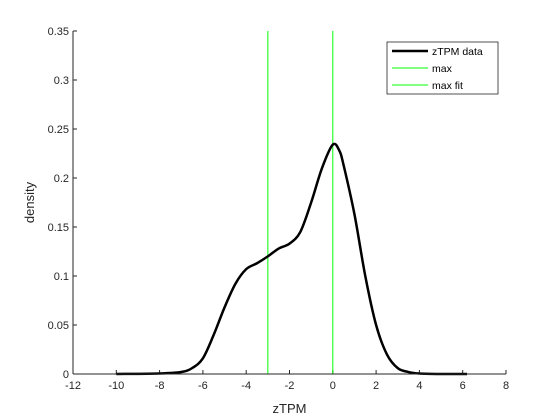 The height and width of the screenshot is (420, 560). I want to click on legend-label-ztpm-data: zTPM data, so click(457, 52).